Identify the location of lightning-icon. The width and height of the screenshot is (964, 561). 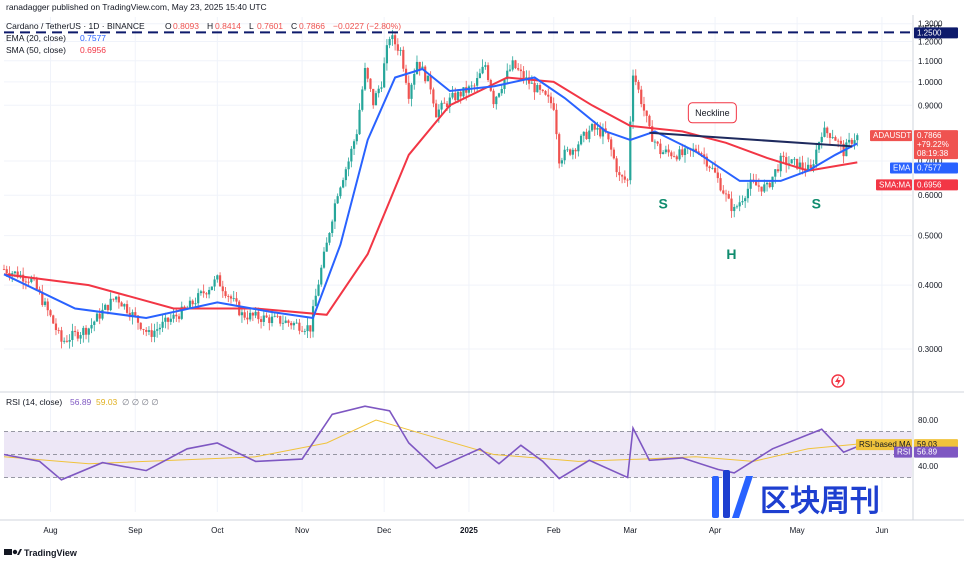
(838, 381).